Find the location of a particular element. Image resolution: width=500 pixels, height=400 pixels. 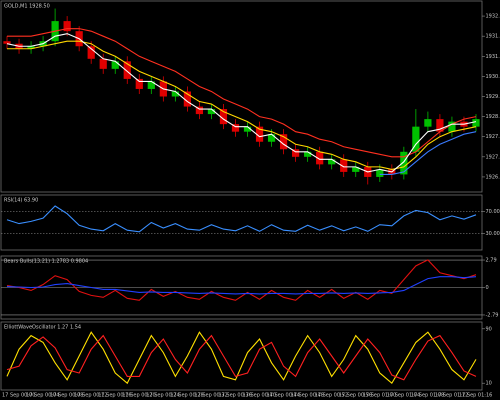

x-tick-label: 17 Sep 01:16 is located at coordinates (475, 396).